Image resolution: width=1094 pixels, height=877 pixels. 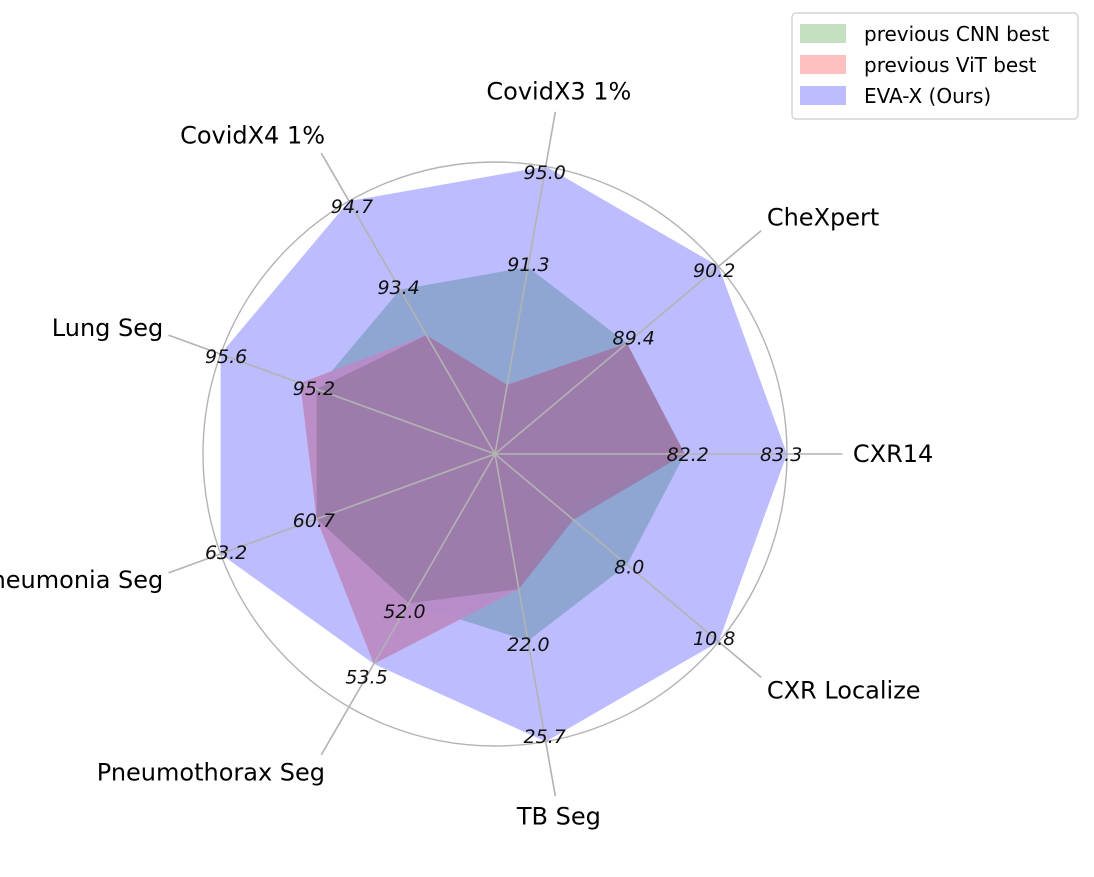 I want to click on legend-label-2: EVA-X (Ours), so click(x=927, y=96).